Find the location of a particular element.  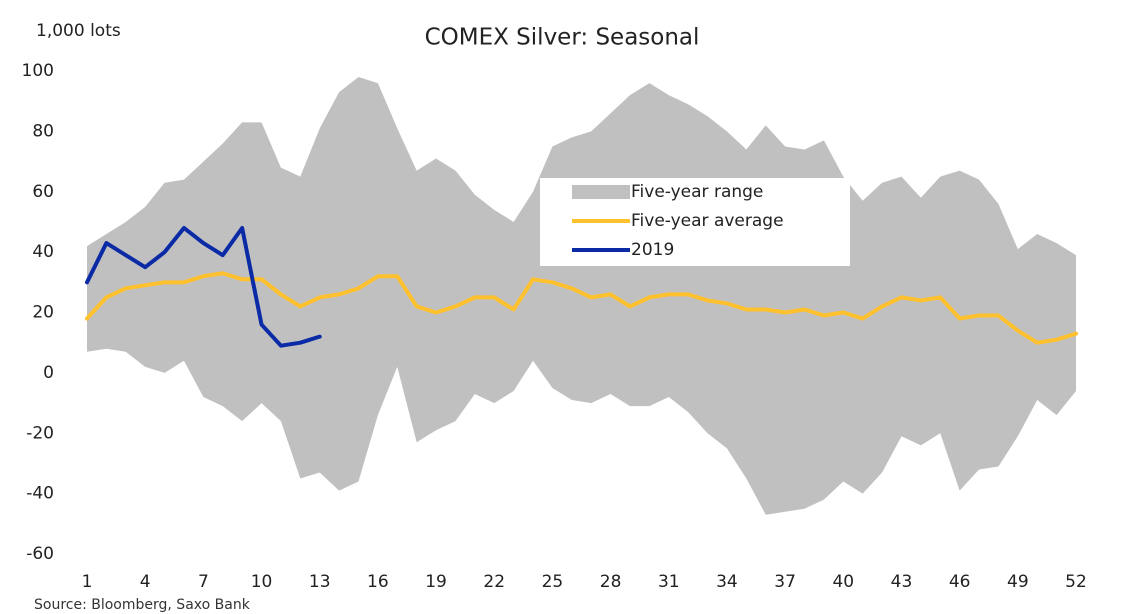

y-tick-label: -20 is located at coordinates (40, 433).